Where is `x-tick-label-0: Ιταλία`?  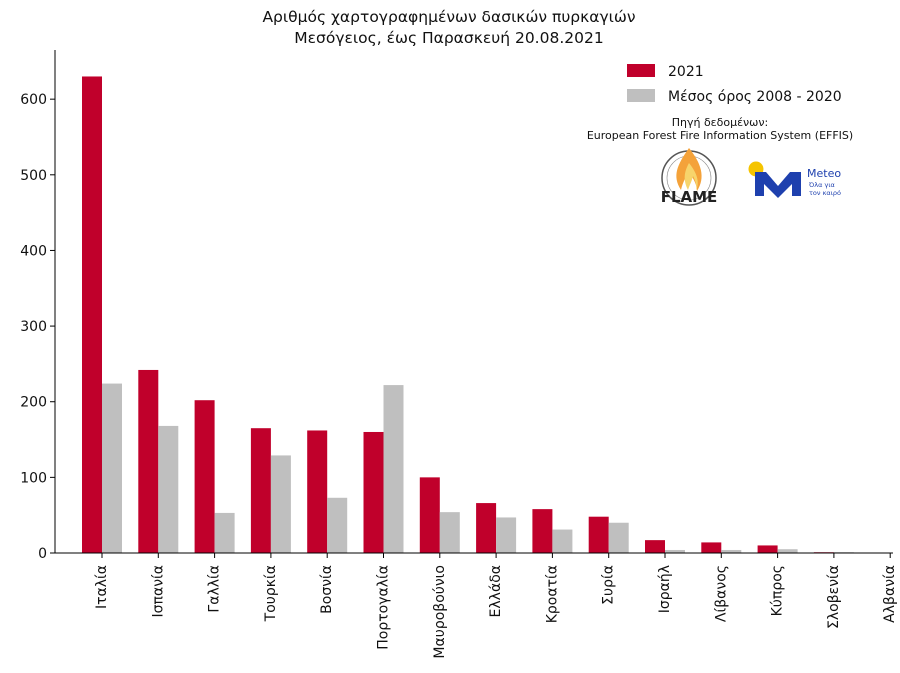
x-tick-label-0: Ιταλία is located at coordinates (102, 587).